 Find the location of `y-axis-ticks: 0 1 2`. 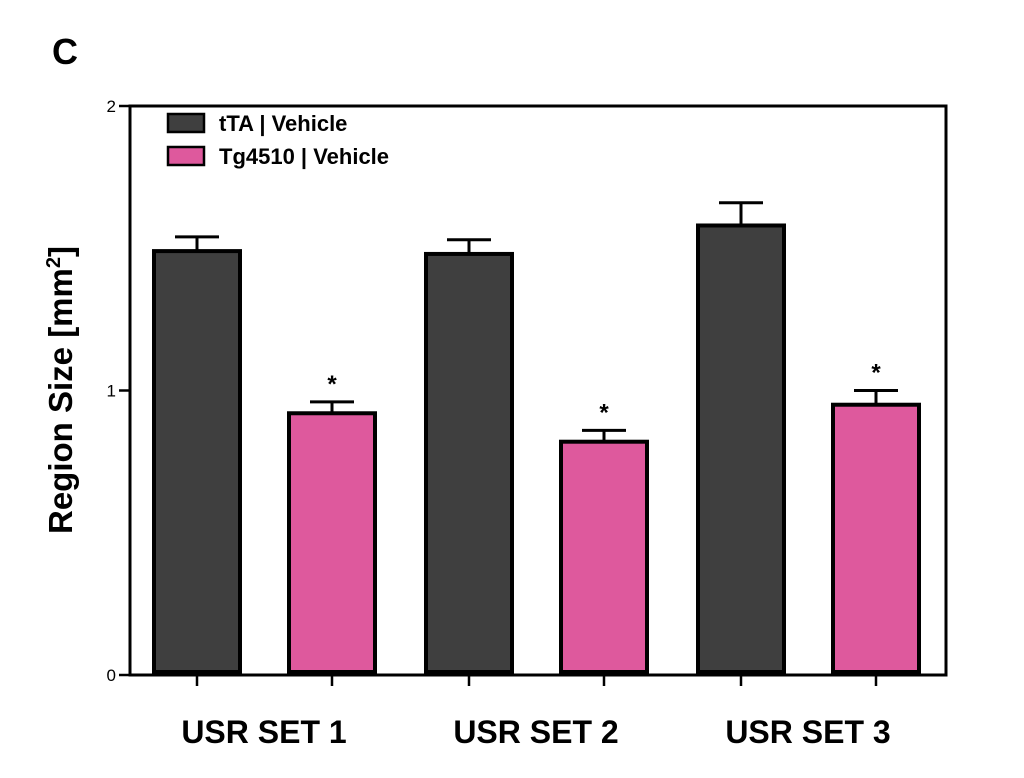

y-axis-ticks: 0 1 2 is located at coordinates (118, 391).